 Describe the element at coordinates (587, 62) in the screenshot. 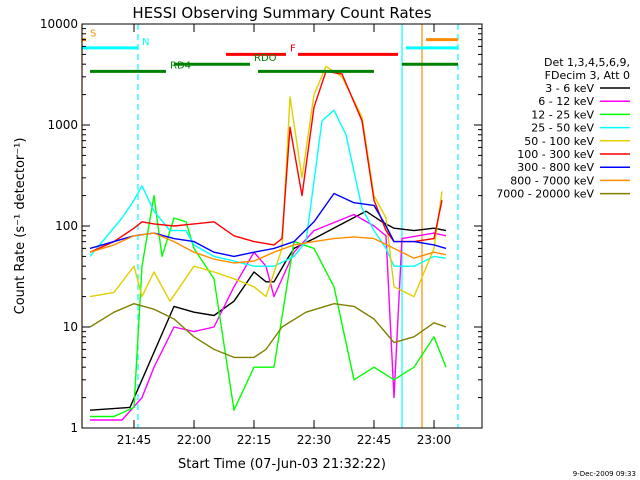

I see `legend-header-line1: Det 1,3,4,5,6,9,` at that location.